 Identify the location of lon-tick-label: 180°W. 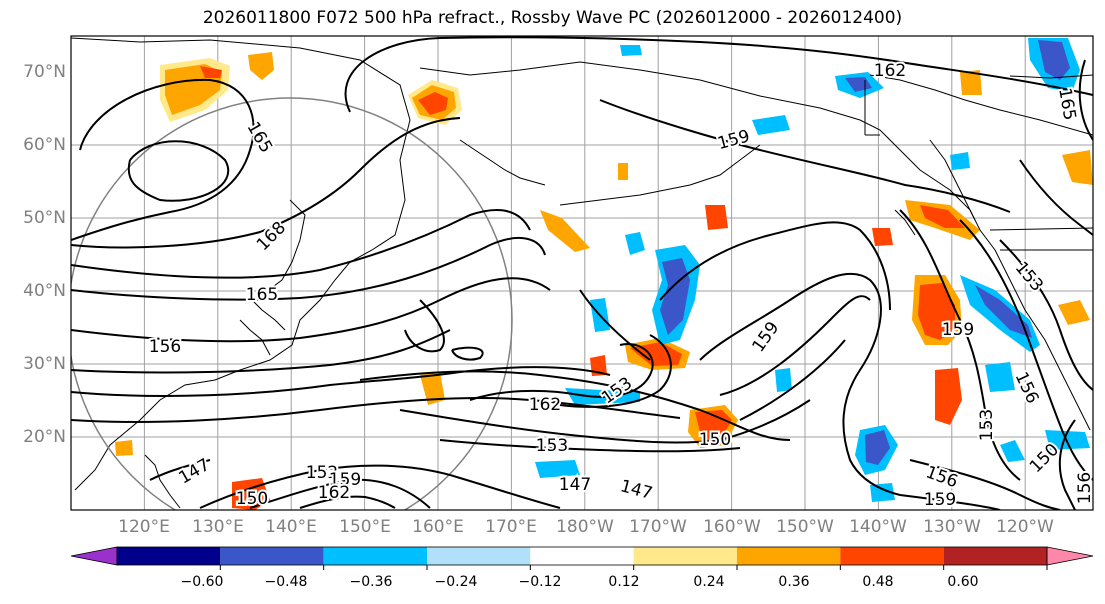
(585, 527).